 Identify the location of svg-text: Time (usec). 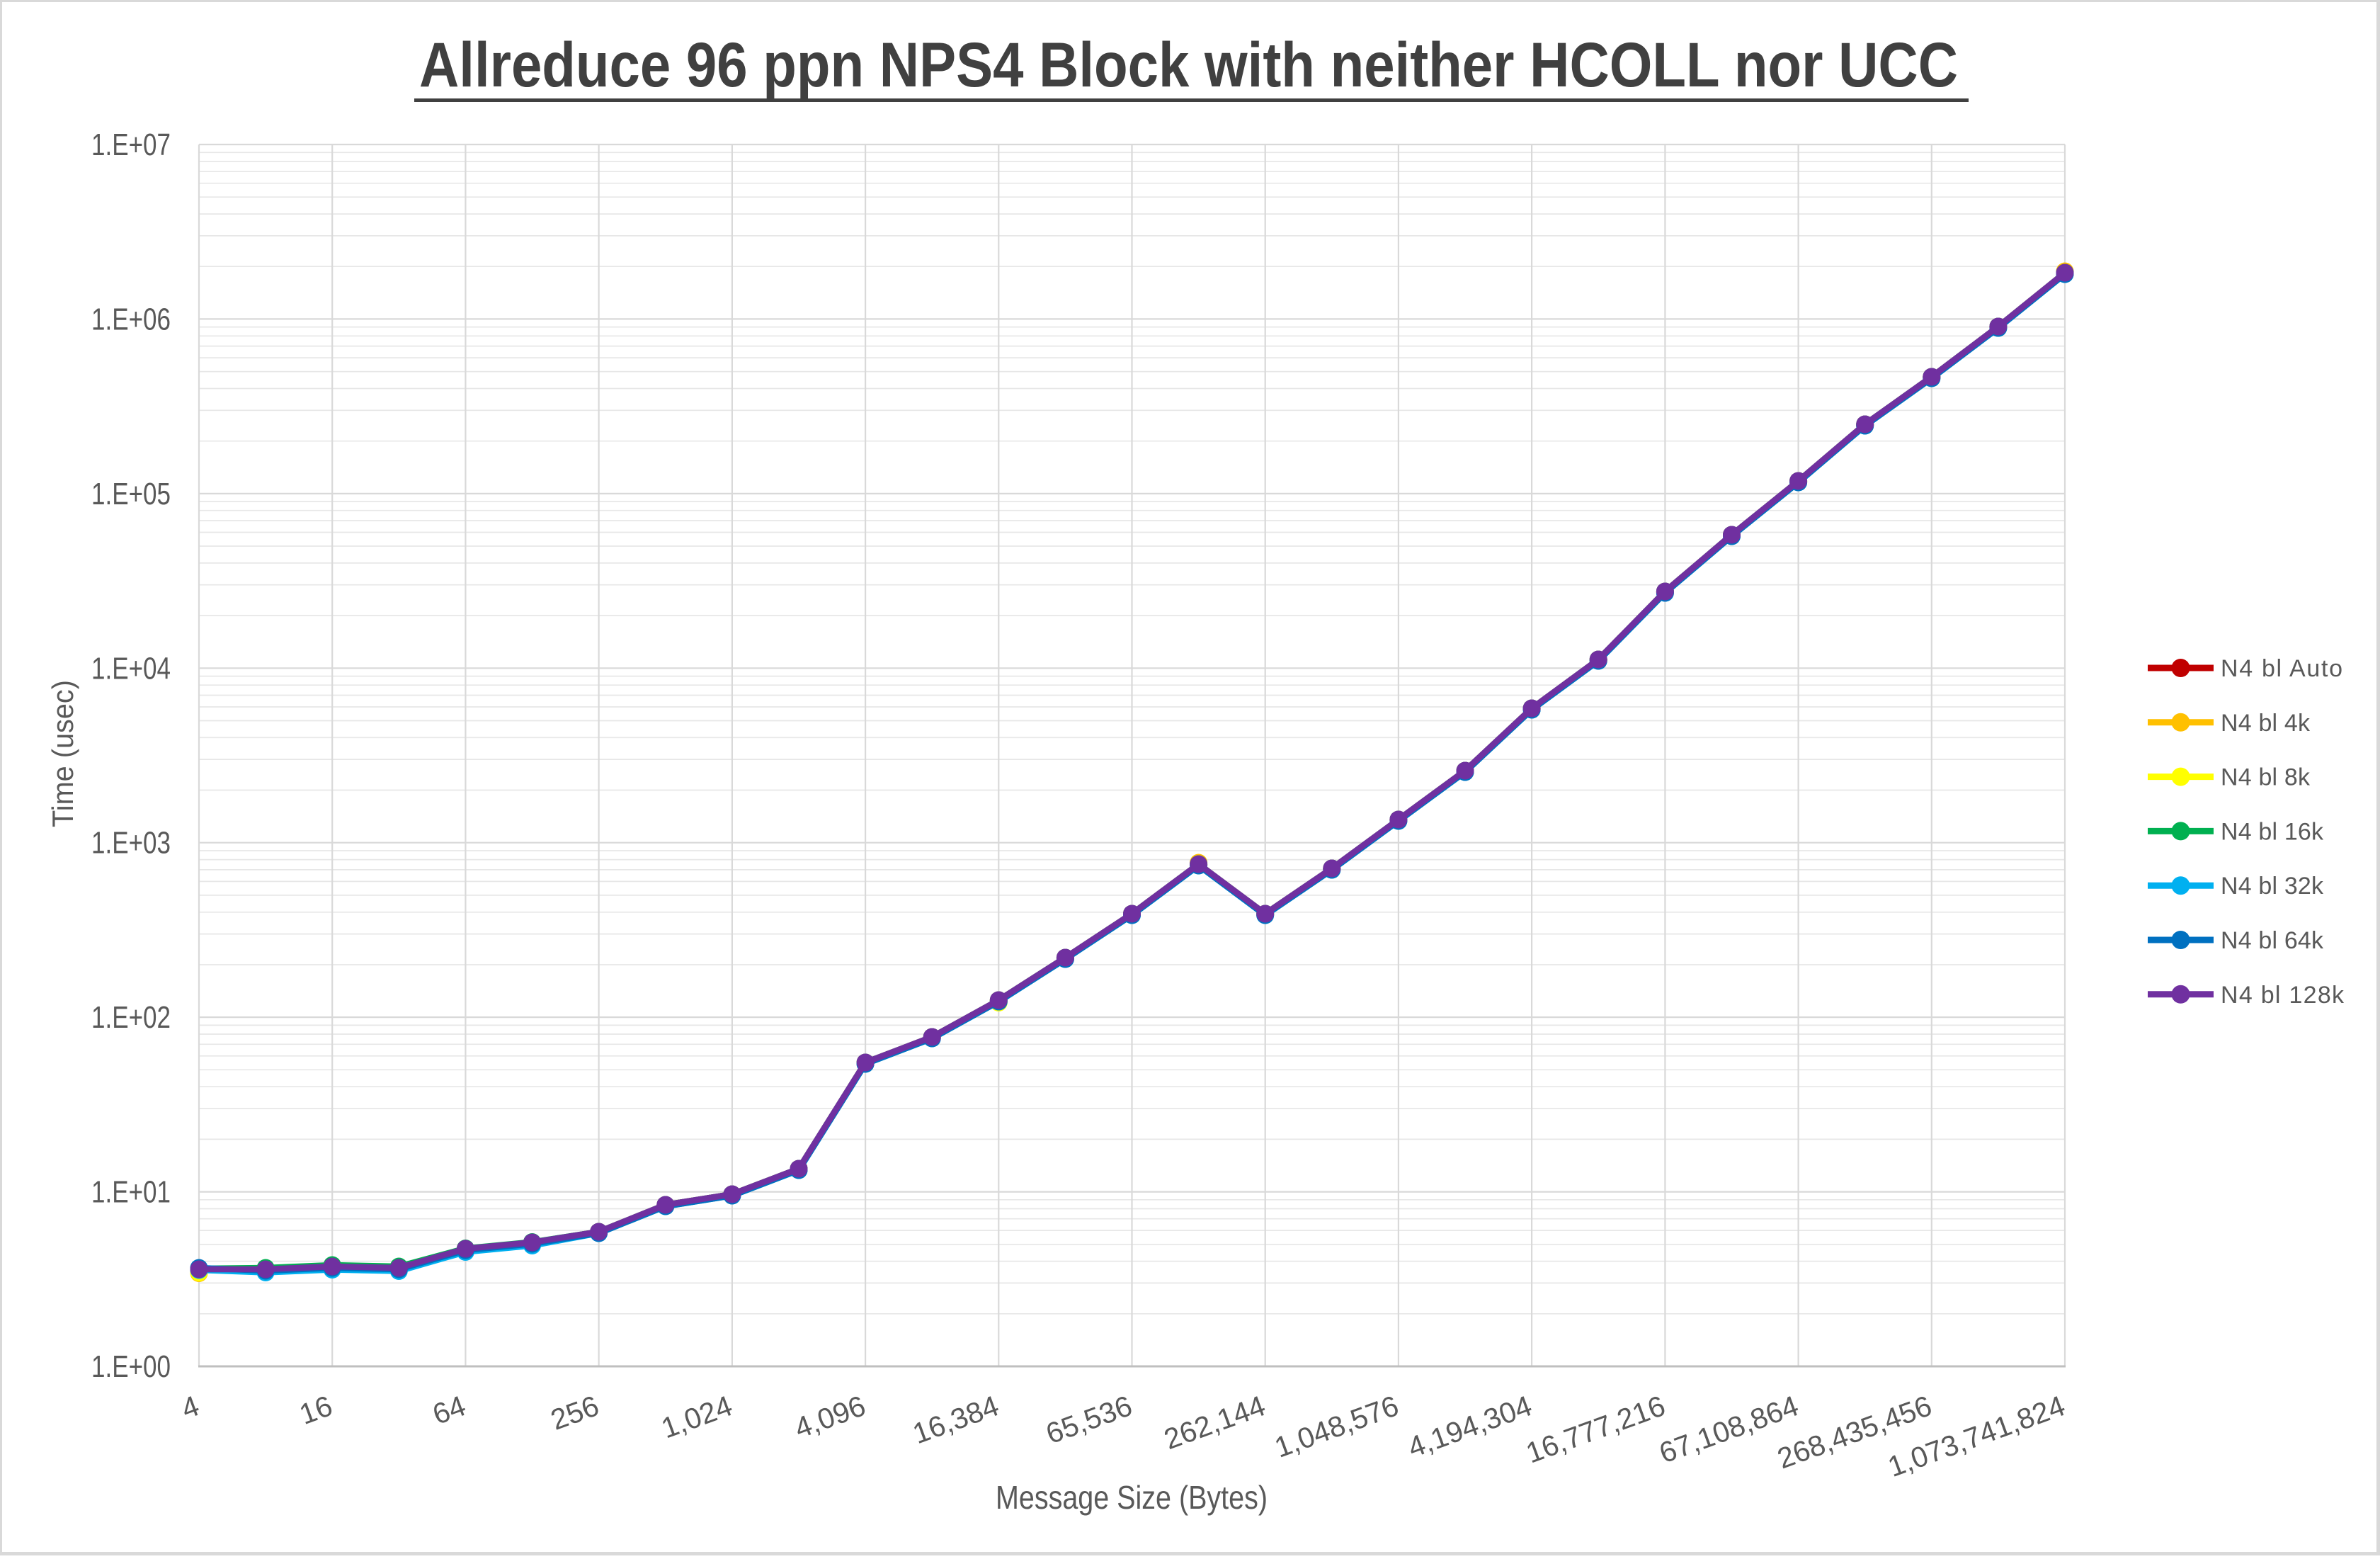
(62, 754).